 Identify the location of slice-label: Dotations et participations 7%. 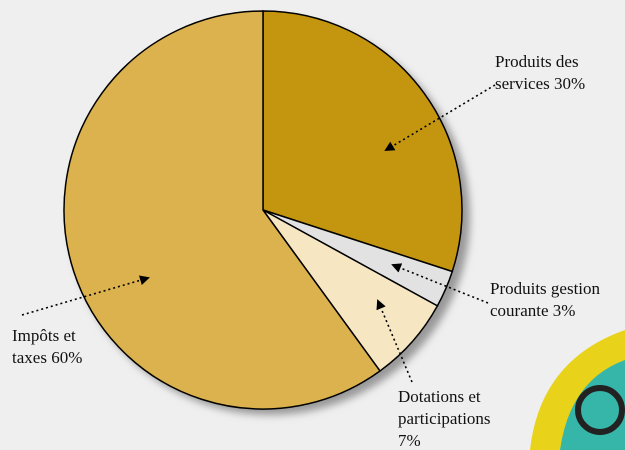
(454, 418).